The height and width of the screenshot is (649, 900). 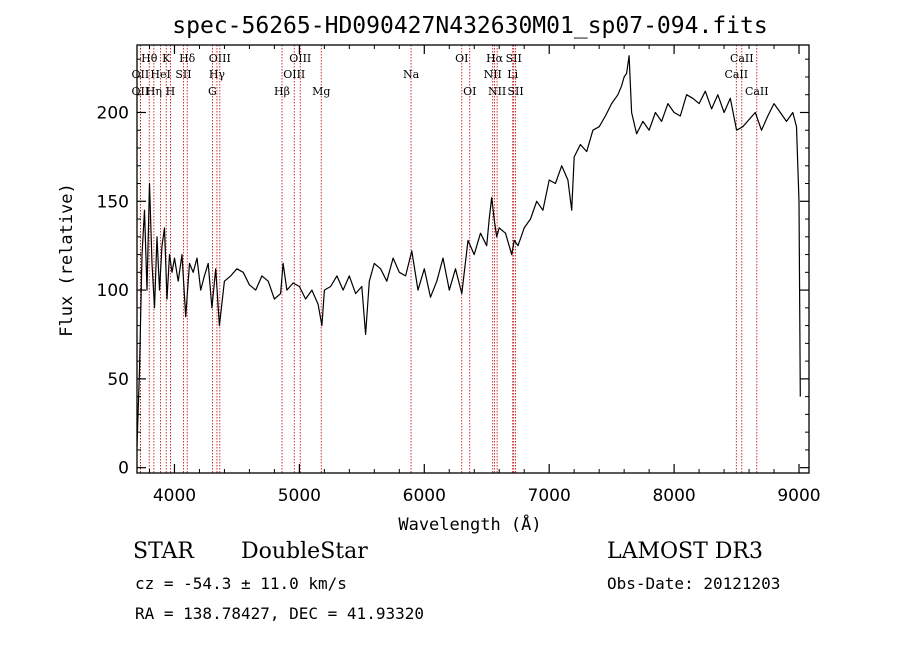 I want to click on x-tick-label-0: 4000, so click(x=174, y=496).